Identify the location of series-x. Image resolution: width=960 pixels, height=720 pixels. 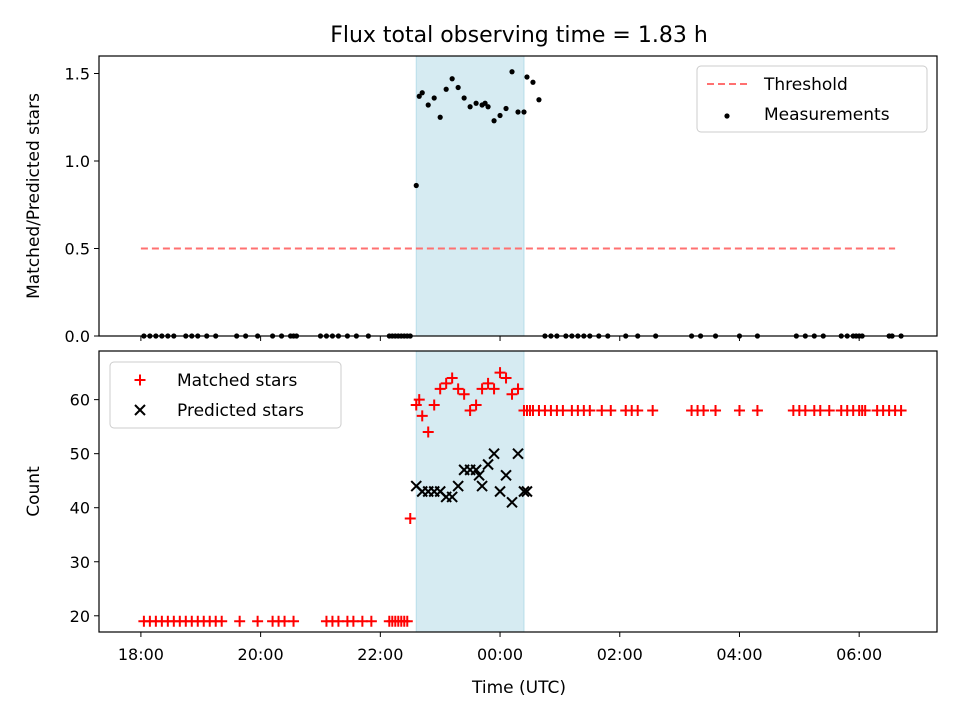
(471, 478).